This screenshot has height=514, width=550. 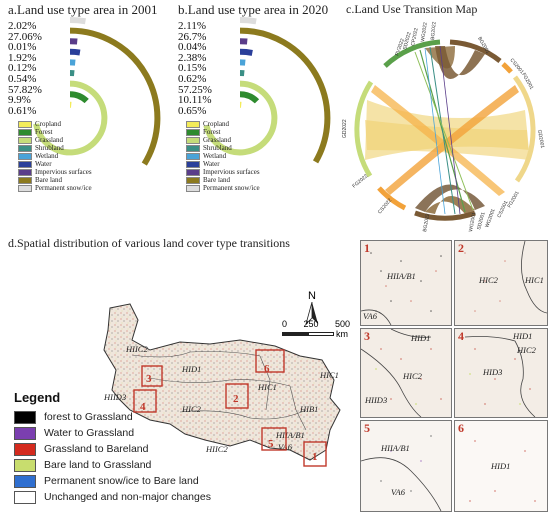 What do you see at coordinates (192, 110) in the screenshot?
I see `panel-b-pct-8: 0.65%` at bounding box center [192, 110].